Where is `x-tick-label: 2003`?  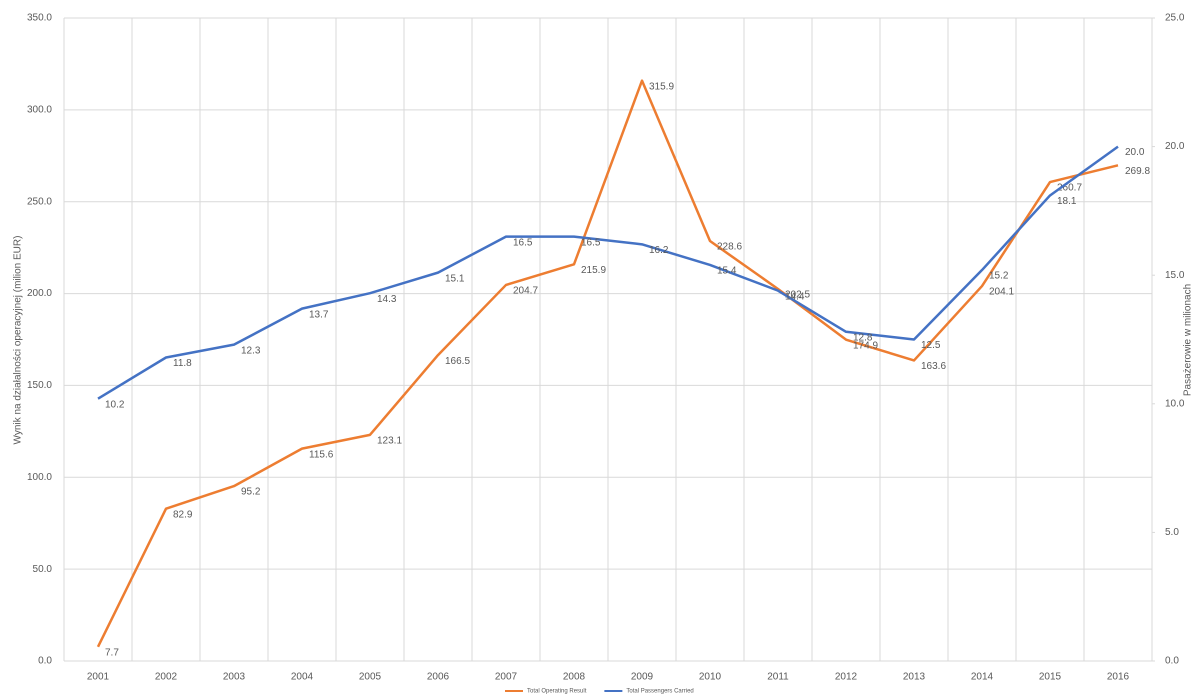
x-tick-label: 2003 is located at coordinates (234, 677).